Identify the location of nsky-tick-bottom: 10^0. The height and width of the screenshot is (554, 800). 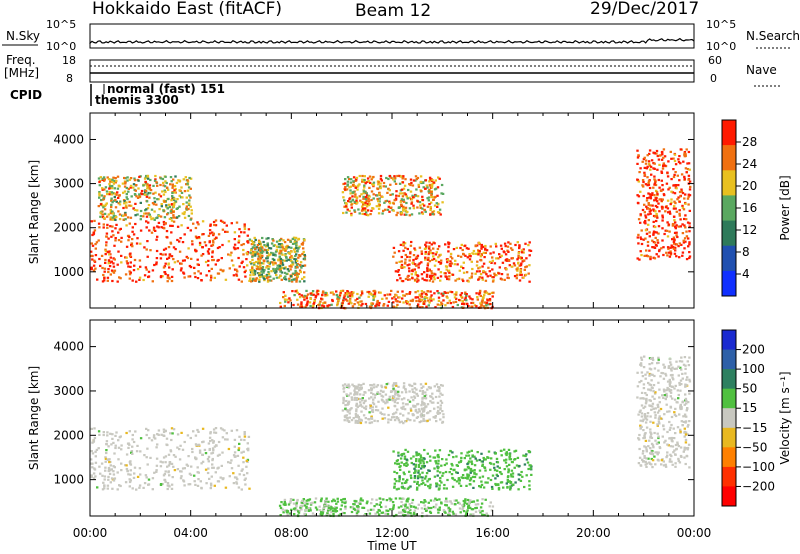
(61, 46).